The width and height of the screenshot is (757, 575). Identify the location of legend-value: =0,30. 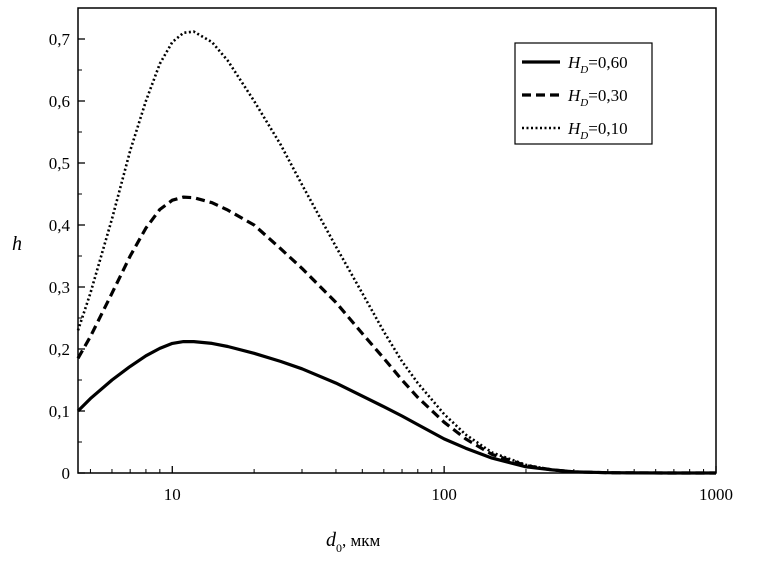
(607, 95).